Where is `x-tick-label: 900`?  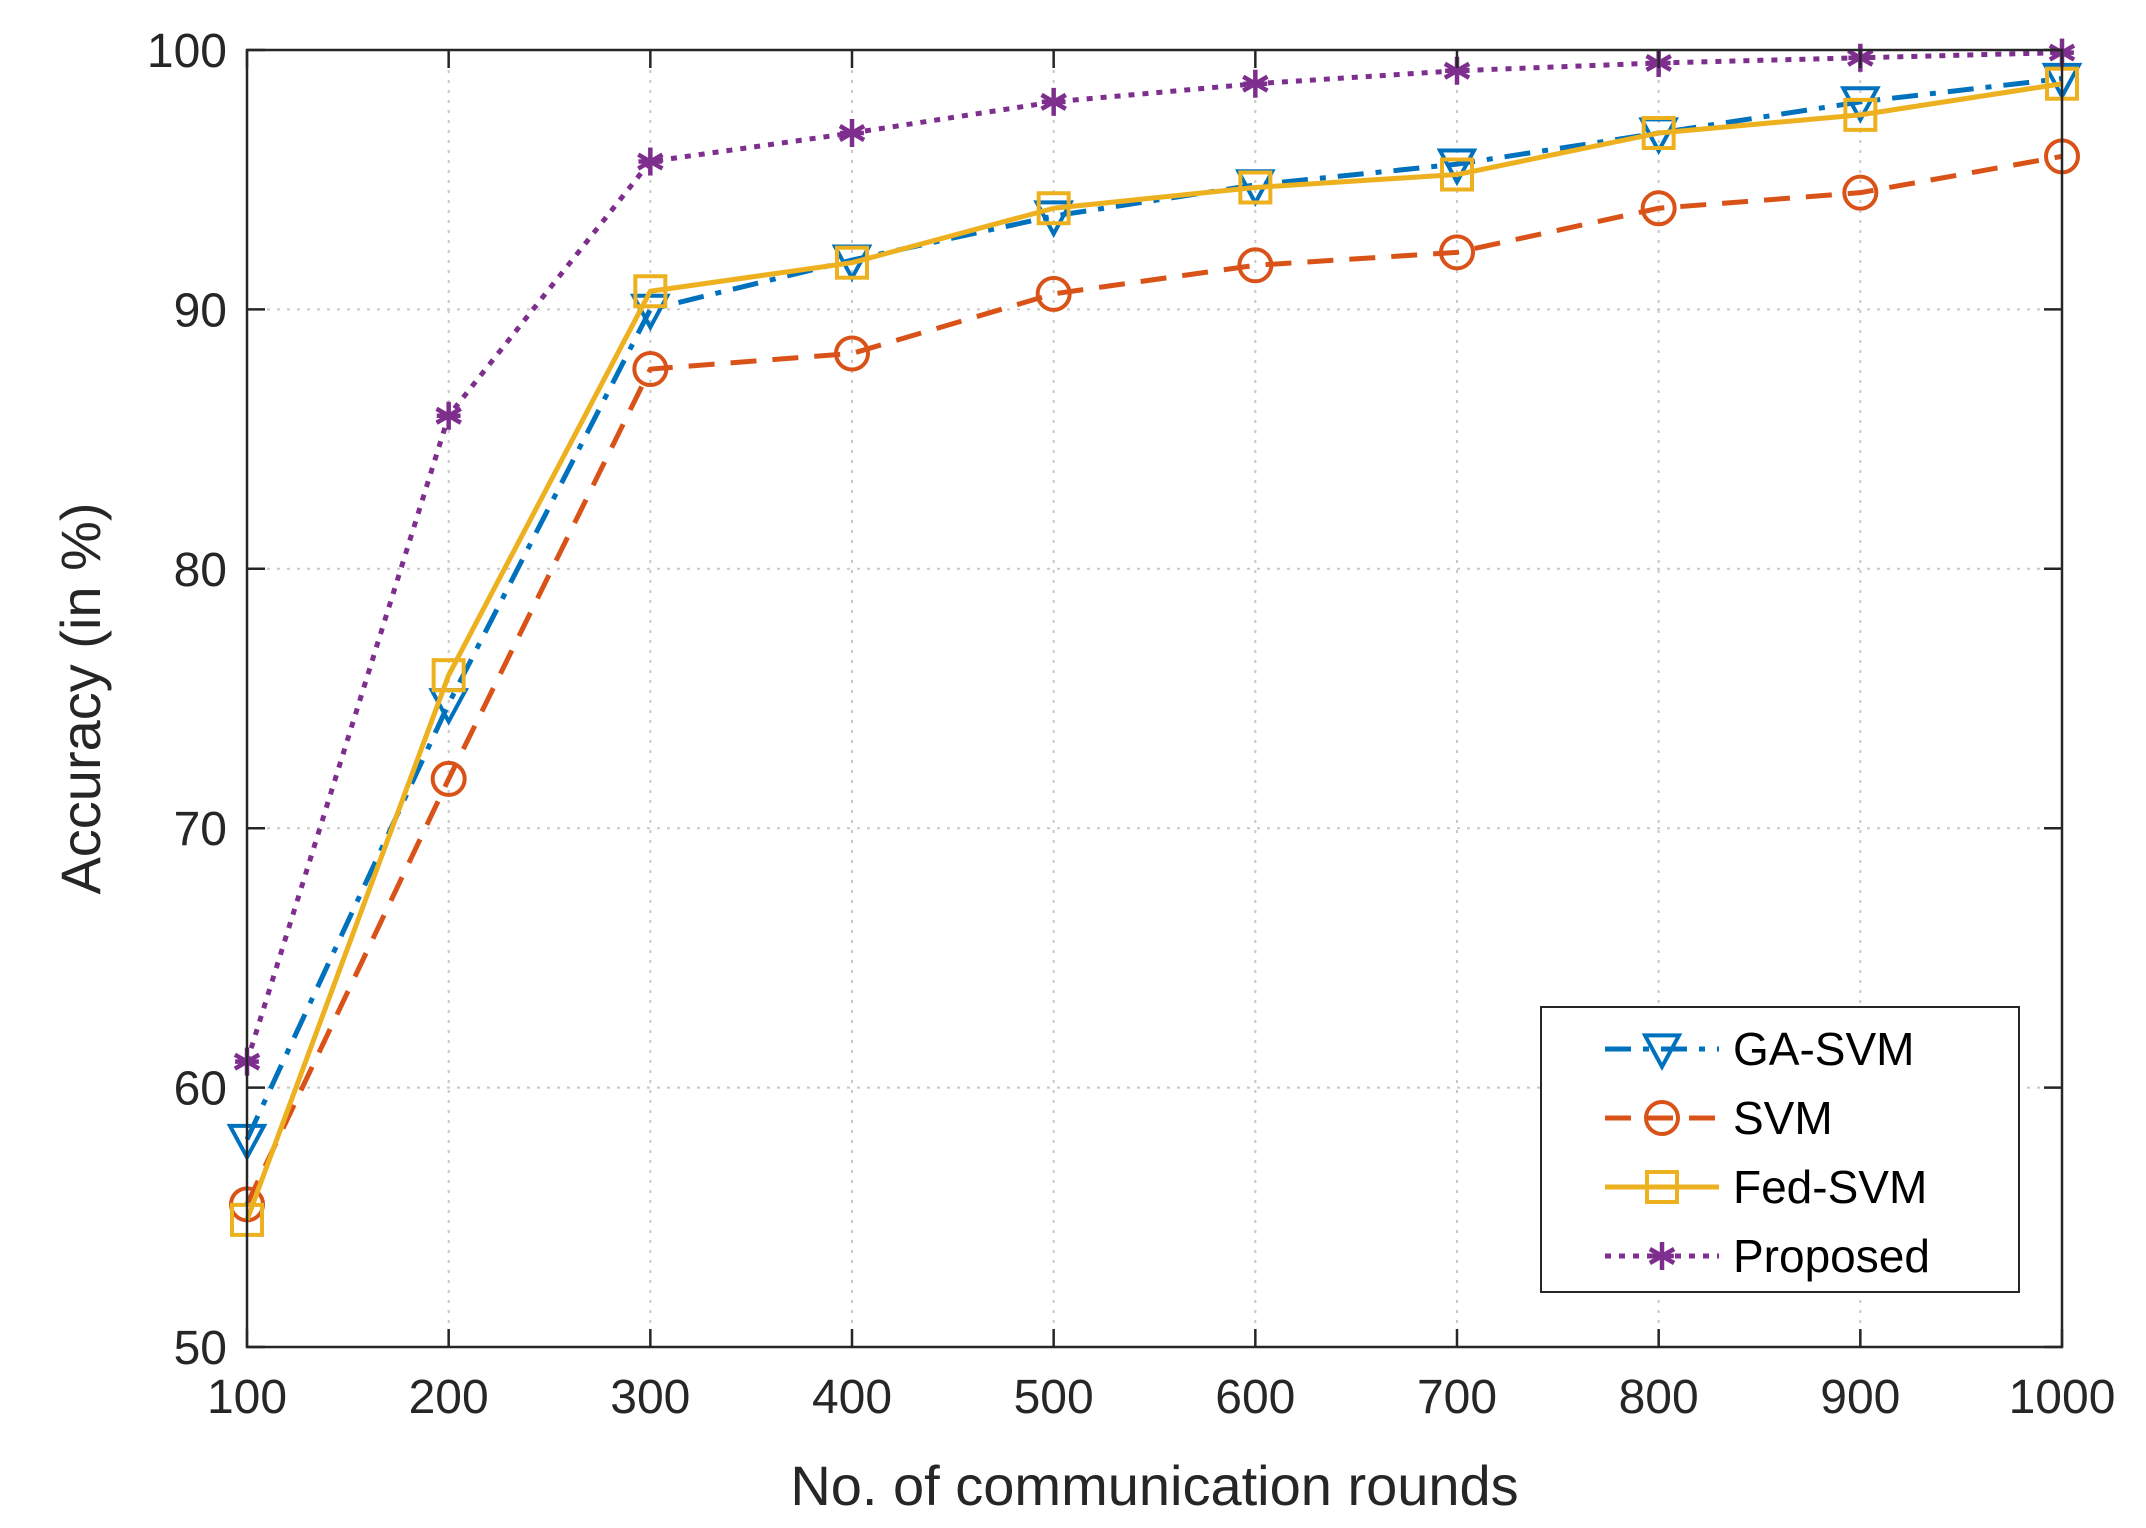
x-tick-label: 900 is located at coordinates (1860, 1397).